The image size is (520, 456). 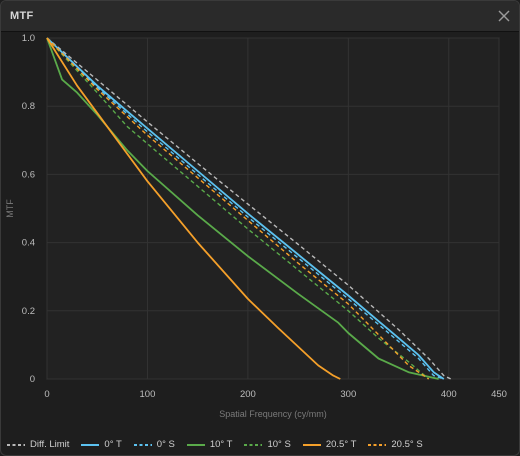 I want to click on x-tick-label: 300, so click(x=348, y=394).